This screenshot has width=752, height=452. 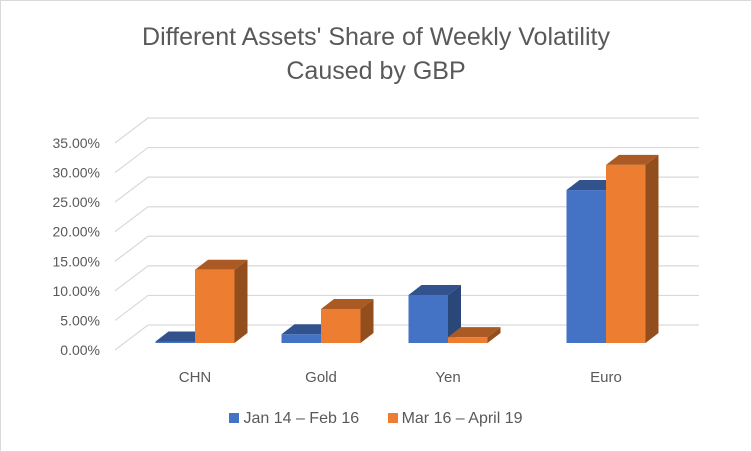 What do you see at coordinates (76, 173) in the screenshot?
I see `y-tick-label: 30.00%` at bounding box center [76, 173].